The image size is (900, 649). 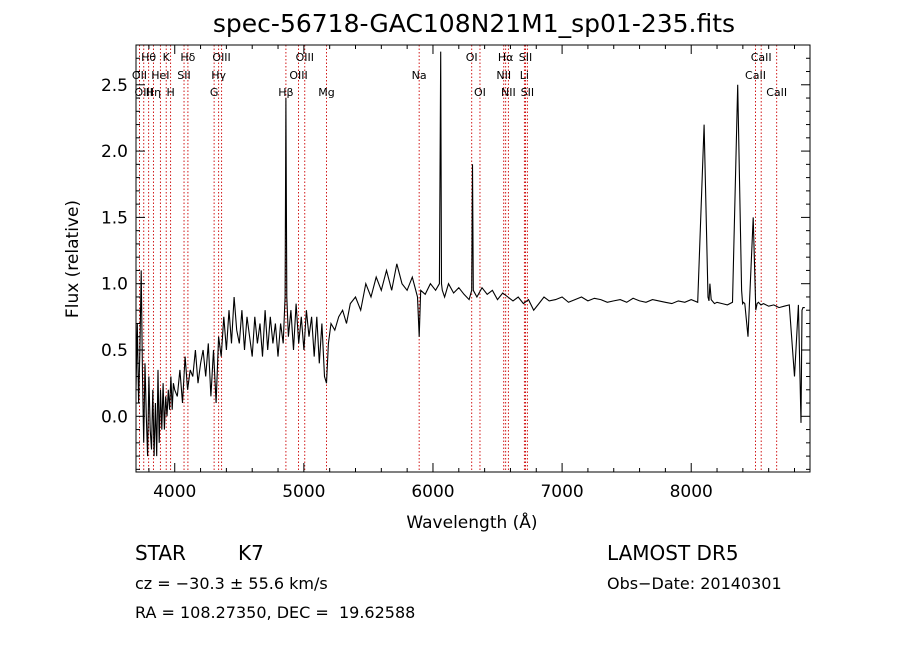 What do you see at coordinates (251, 553) in the screenshot?
I see `subclass: K7` at bounding box center [251, 553].